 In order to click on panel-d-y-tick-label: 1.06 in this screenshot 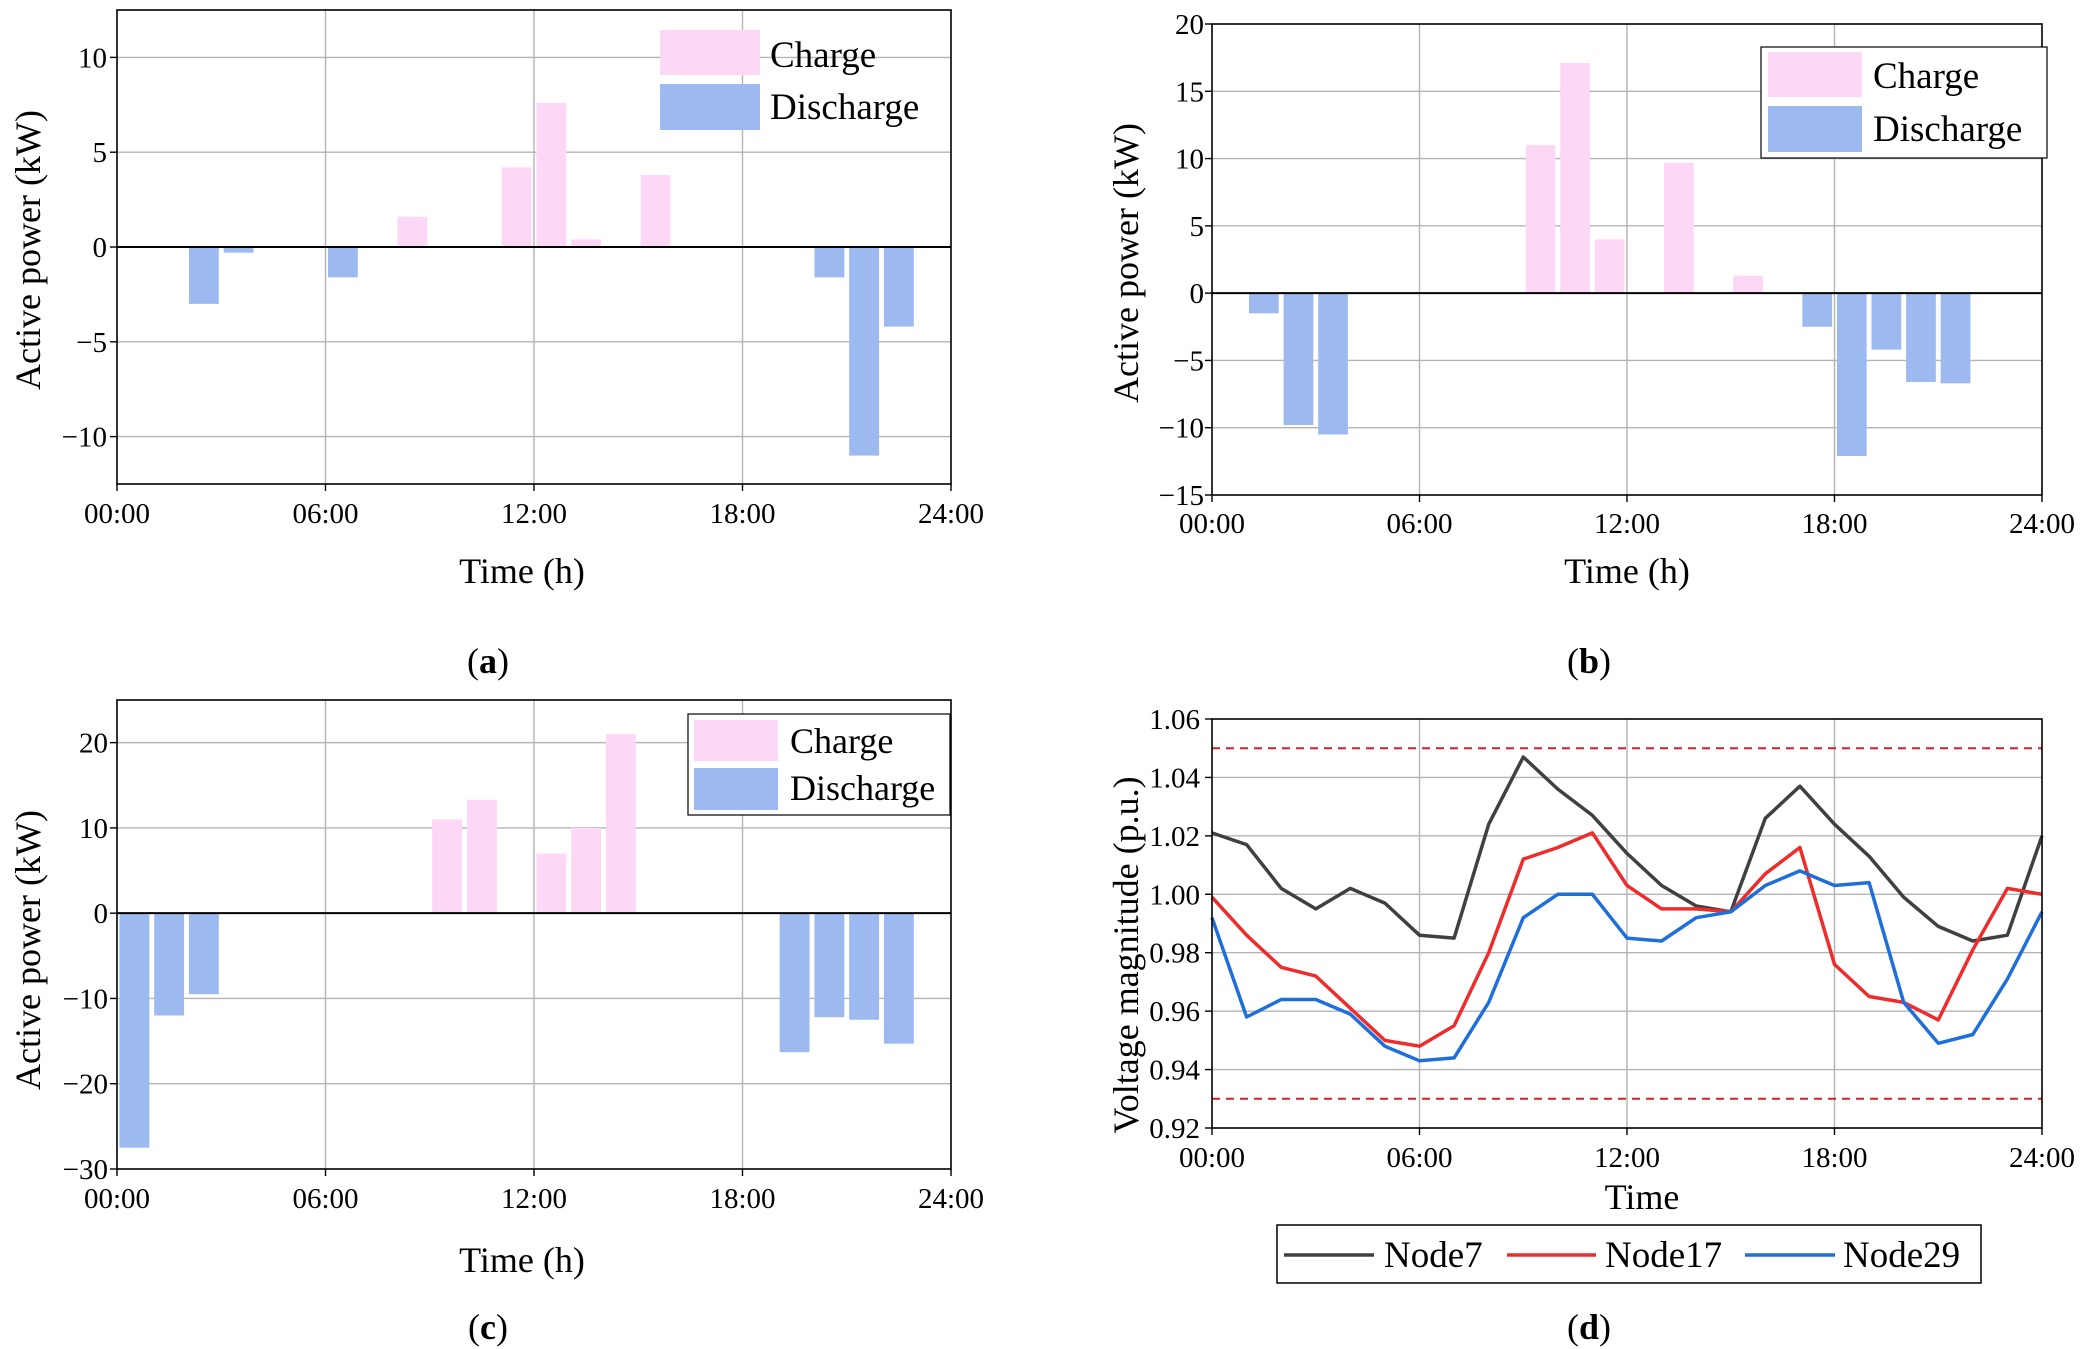, I will do `click(1174, 720)`.